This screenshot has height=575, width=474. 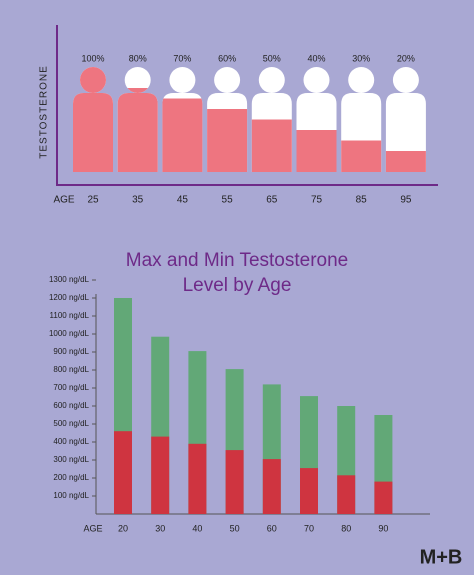 What do you see at coordinates (71, 405) in the screenshot?
I see `y-tick-label: 600 ng/dL` at bounding box center [71, 405].